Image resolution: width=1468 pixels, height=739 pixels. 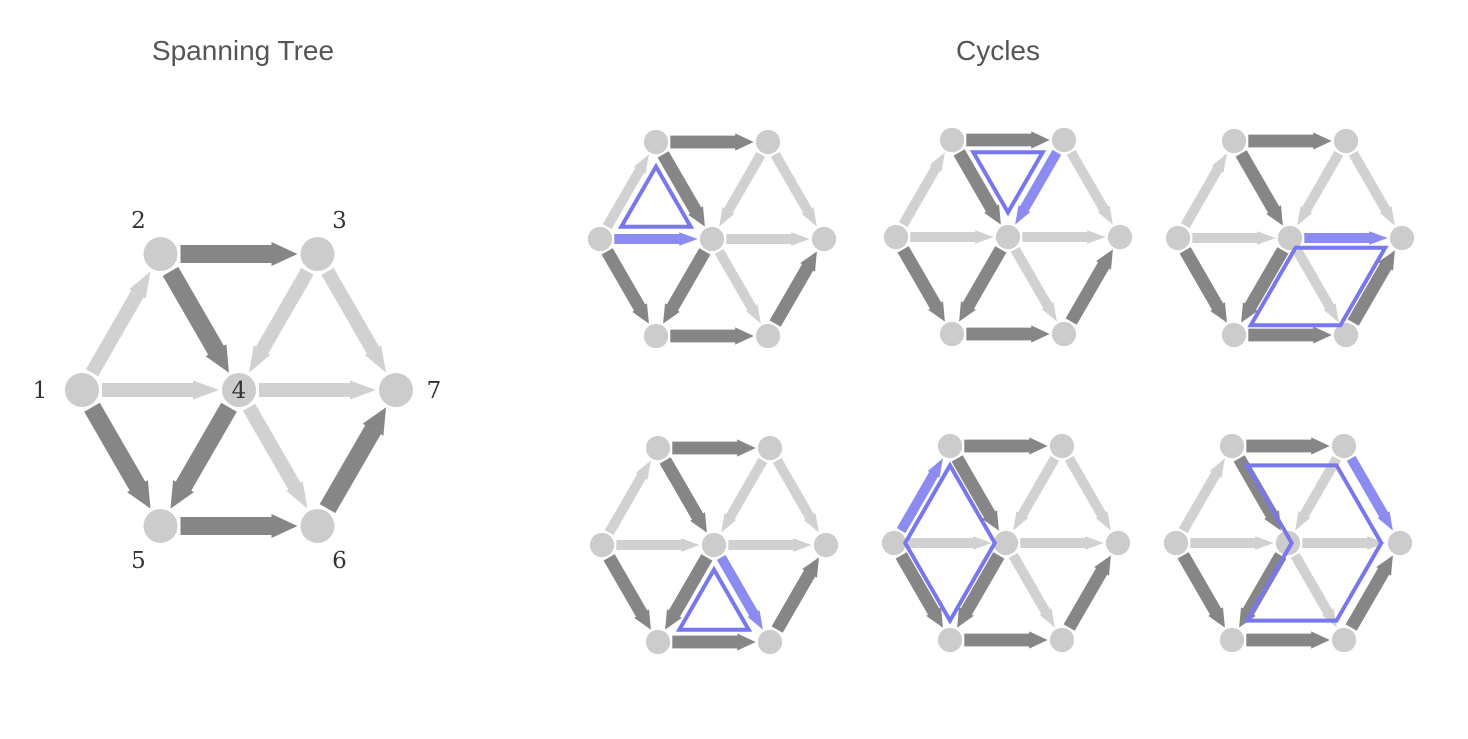 What do you see at coordinates (434, 391) in the screenshot?
I see `node-label: 7` at bounding box center [434, 391].